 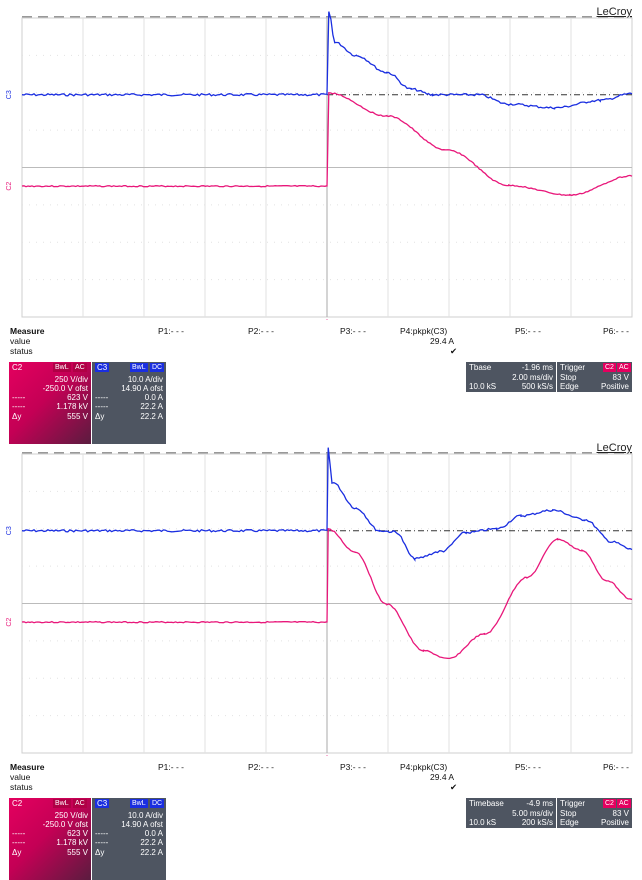 I want to click on c2-cursor2-label: -----, so click(x=19, y=406).